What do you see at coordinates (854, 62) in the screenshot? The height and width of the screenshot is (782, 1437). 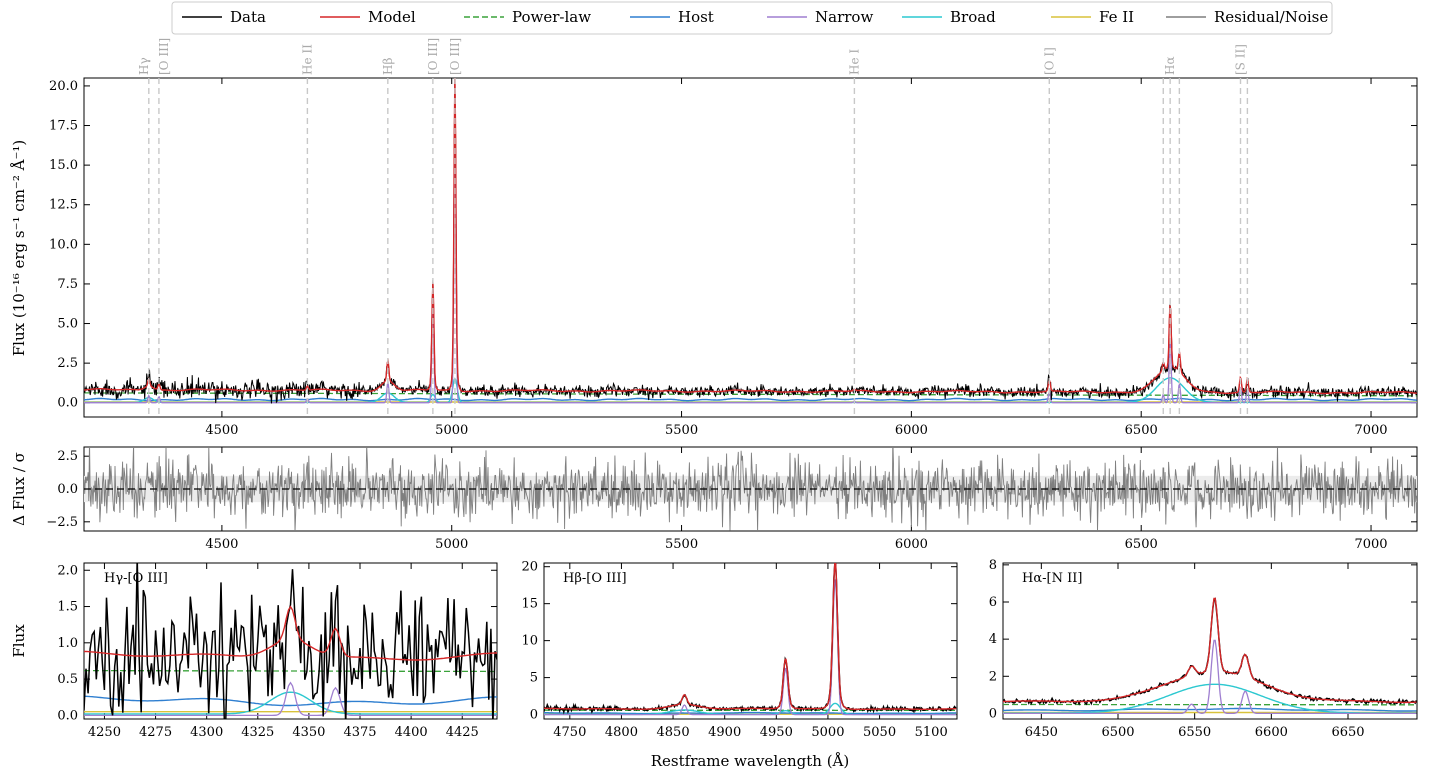 I see `emission-line-label: He I` at bounding box center [854, 62].